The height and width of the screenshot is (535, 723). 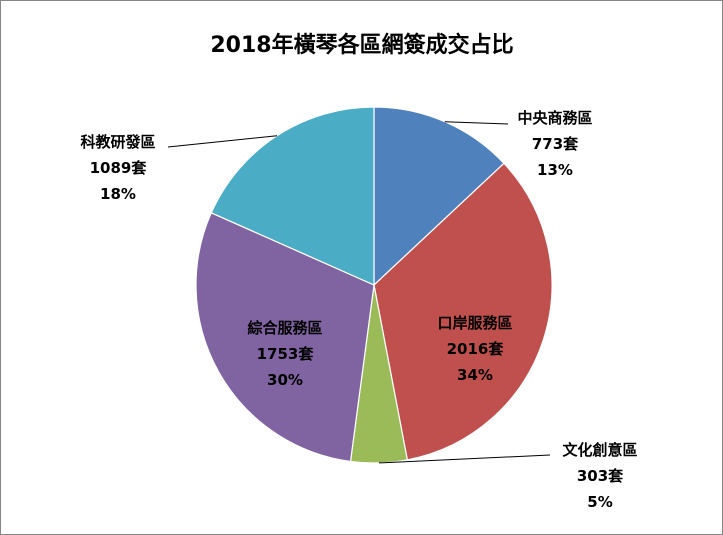 I want to click on slice-category-label: 中央商務區, so click(x=554, y=118).